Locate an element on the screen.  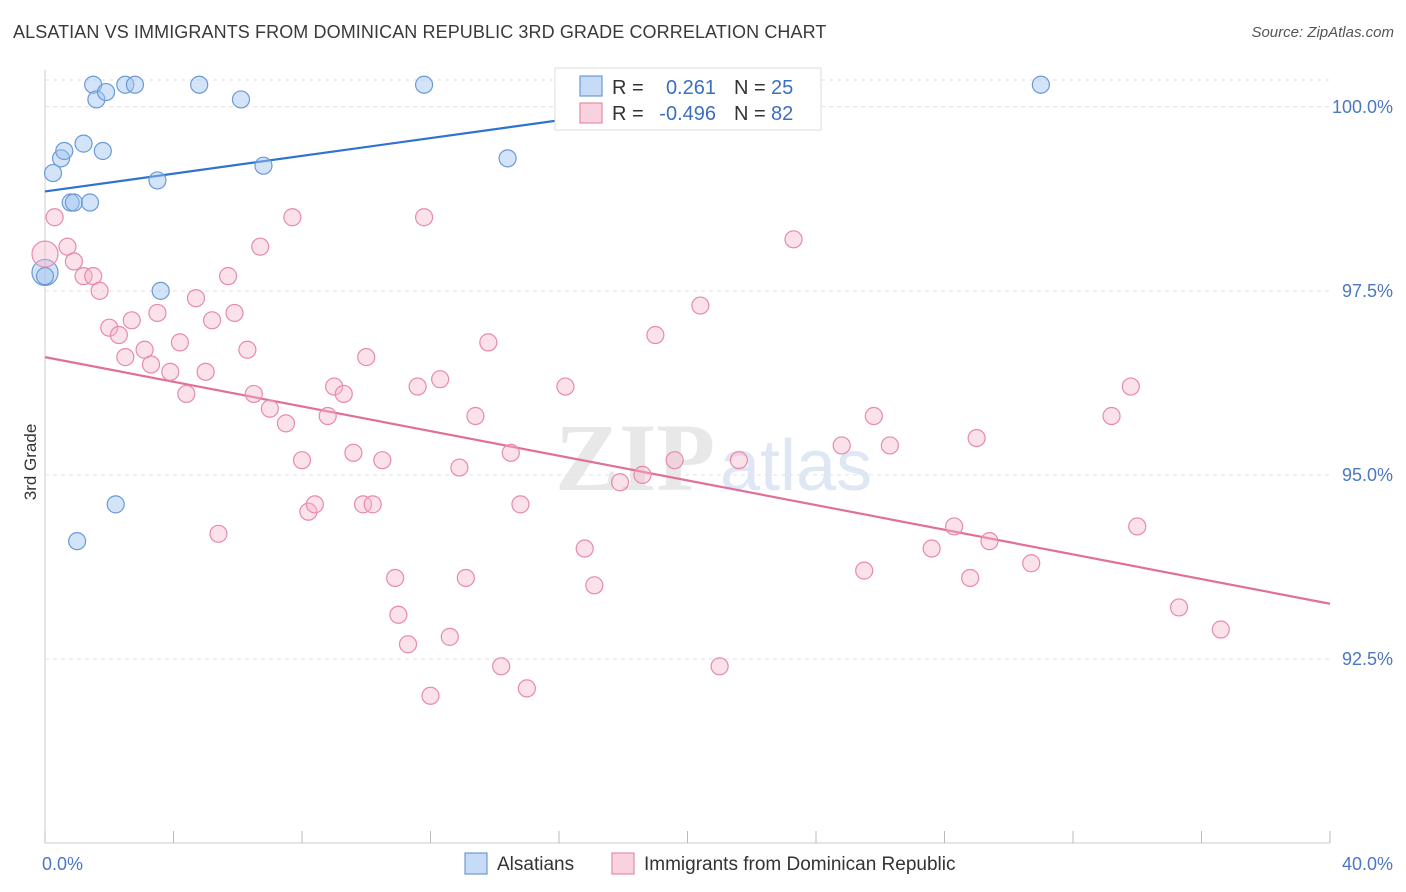
x-tick-label: 0.0% is located at coordinates (62, 864).